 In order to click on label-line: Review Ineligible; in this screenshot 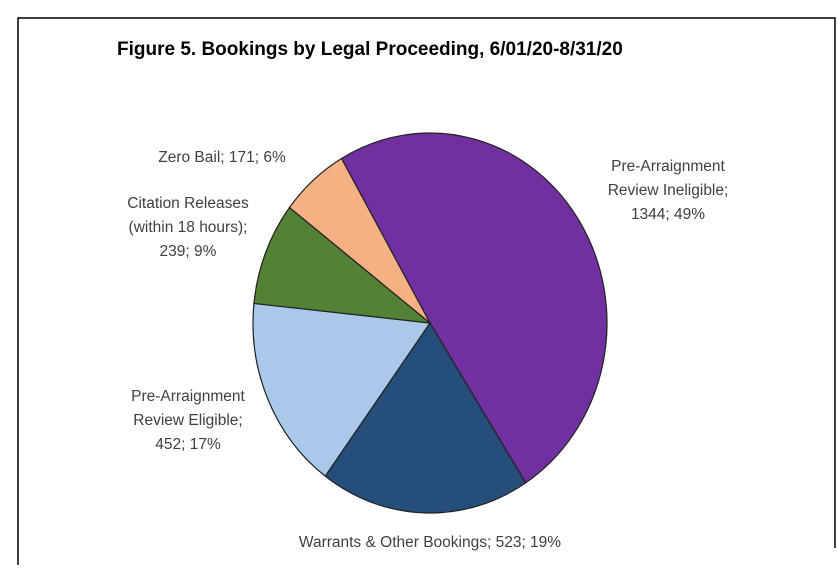, I will do `click(668, 190)`.